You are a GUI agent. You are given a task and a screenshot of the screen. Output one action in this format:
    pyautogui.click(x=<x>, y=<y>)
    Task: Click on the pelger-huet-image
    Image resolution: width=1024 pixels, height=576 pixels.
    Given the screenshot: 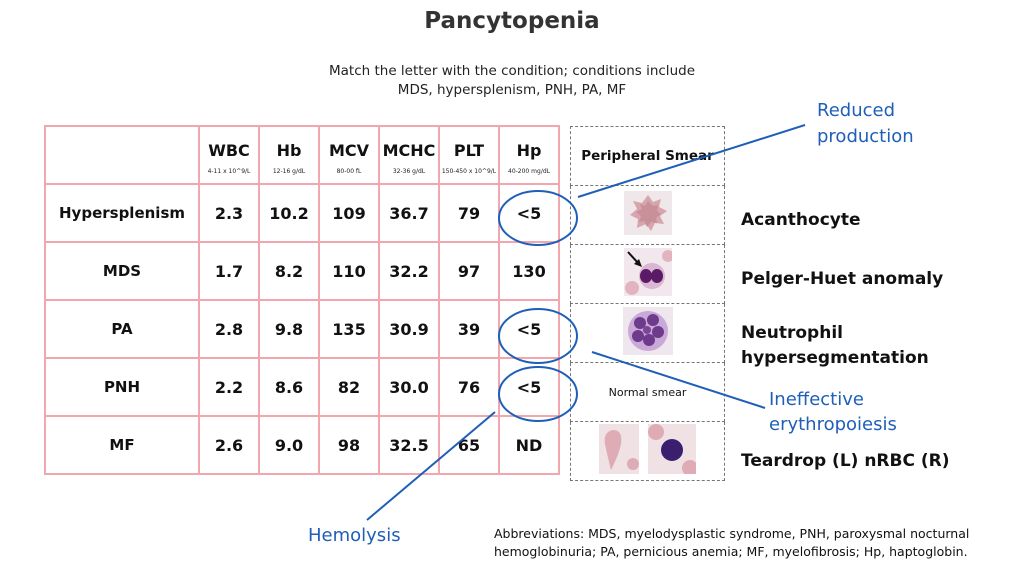 What is the action you would take?
    pyautogui.click(x=647, y=272)
    